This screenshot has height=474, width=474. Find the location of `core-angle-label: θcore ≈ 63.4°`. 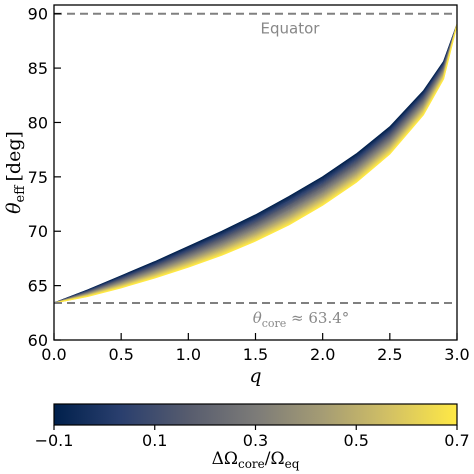

core-angle-label: θcore ≈ 63.4° is located at coordinates (301, 319).